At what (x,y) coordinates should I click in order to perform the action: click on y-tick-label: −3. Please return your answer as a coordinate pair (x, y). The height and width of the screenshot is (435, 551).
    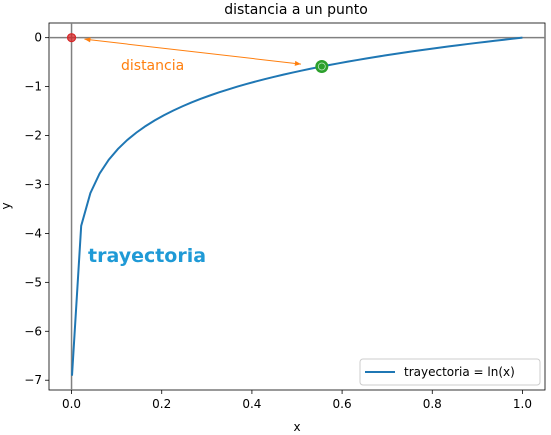
    Looking at the image, I should click on (33, 184).